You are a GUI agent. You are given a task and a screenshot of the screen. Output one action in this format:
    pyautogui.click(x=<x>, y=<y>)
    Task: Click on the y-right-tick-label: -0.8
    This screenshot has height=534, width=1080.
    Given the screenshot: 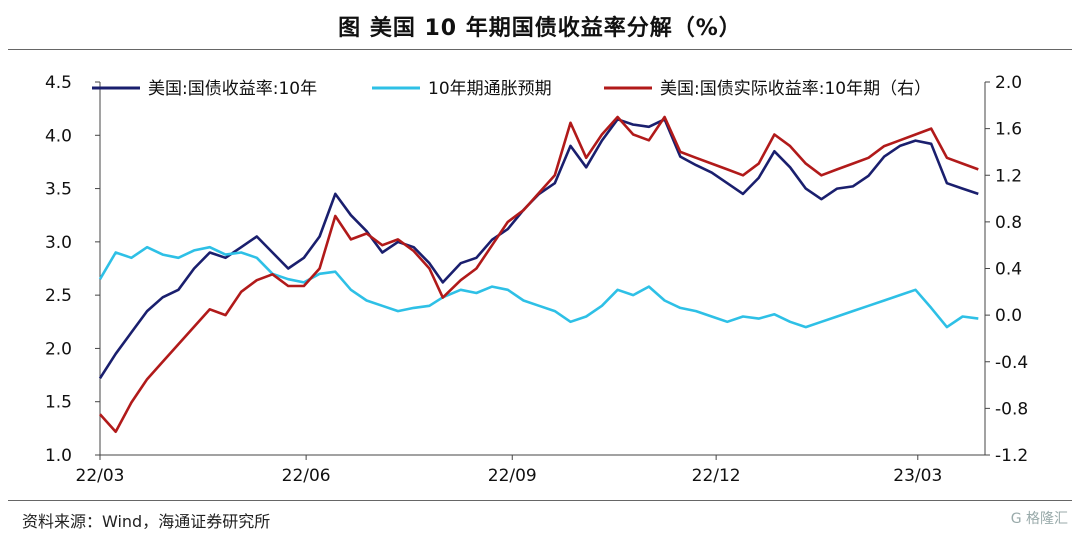 What is the action you would take?
    pyautogui.click(x=1011, y=409)
    